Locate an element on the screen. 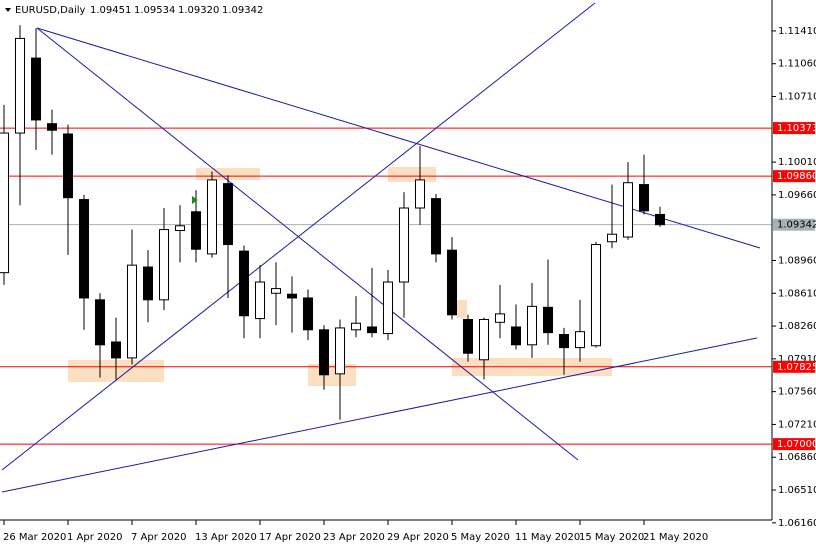  level-label: 1.10373 is located at coordinates (796, 128).